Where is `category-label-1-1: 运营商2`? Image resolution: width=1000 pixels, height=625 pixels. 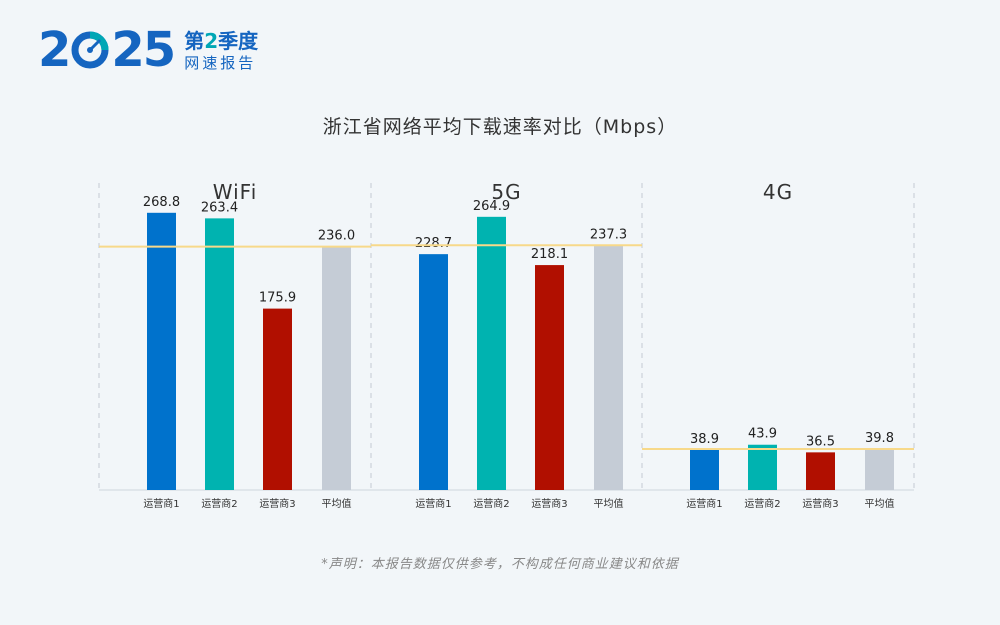
category-label-1-1: 运营商2 is located at coordinates (491, 503).